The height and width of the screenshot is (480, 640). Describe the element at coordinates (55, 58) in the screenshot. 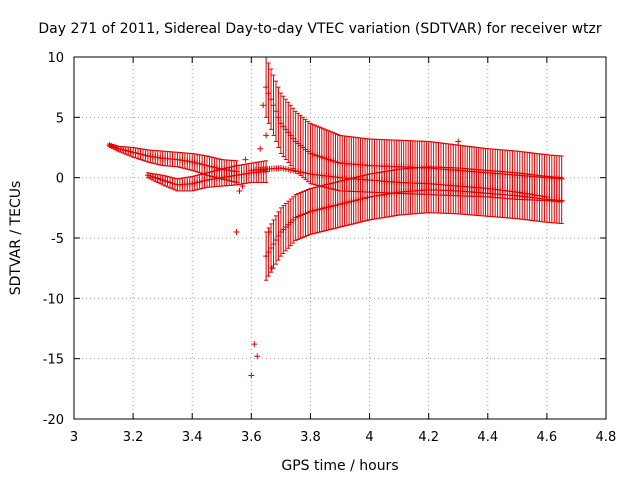

I see `y-tick-label: 10` at that location.